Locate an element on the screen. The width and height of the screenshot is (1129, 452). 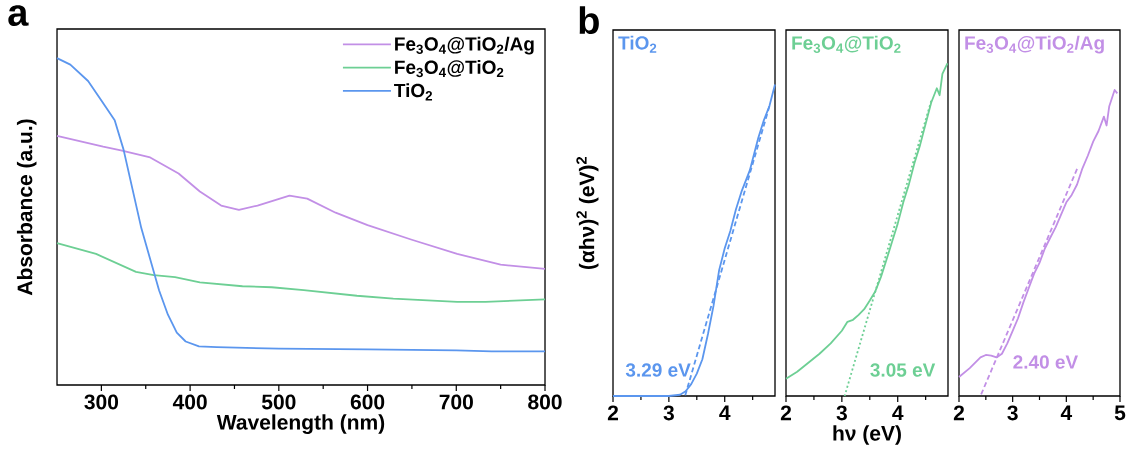
annotation: 2.40 eV is located at coordinates (1045, 362).